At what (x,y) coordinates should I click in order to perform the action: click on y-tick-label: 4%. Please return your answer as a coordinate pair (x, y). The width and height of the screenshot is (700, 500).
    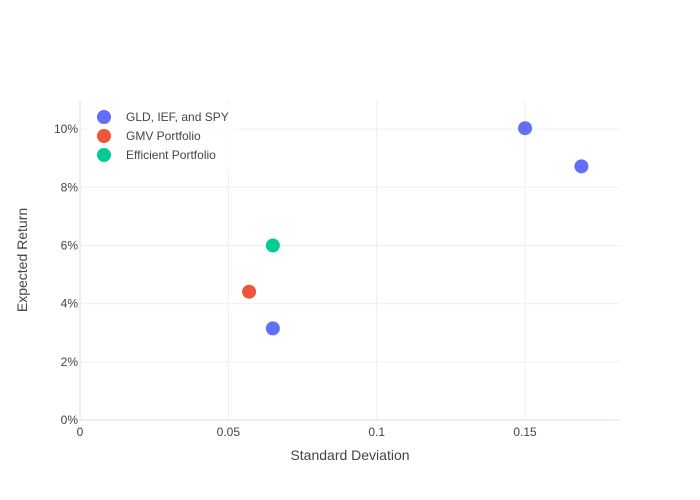
    Looking at the image, I should click on (70, 304).